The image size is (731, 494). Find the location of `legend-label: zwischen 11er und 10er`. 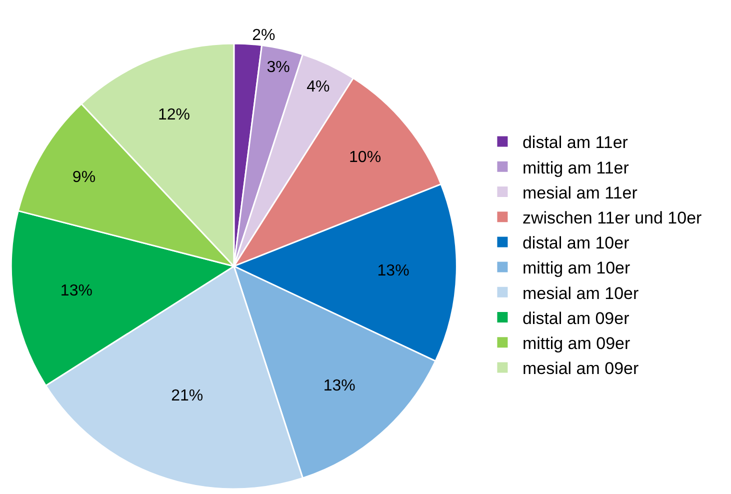

legend-label: zwischen 11er und 10er is located at coordinates (612, 218).